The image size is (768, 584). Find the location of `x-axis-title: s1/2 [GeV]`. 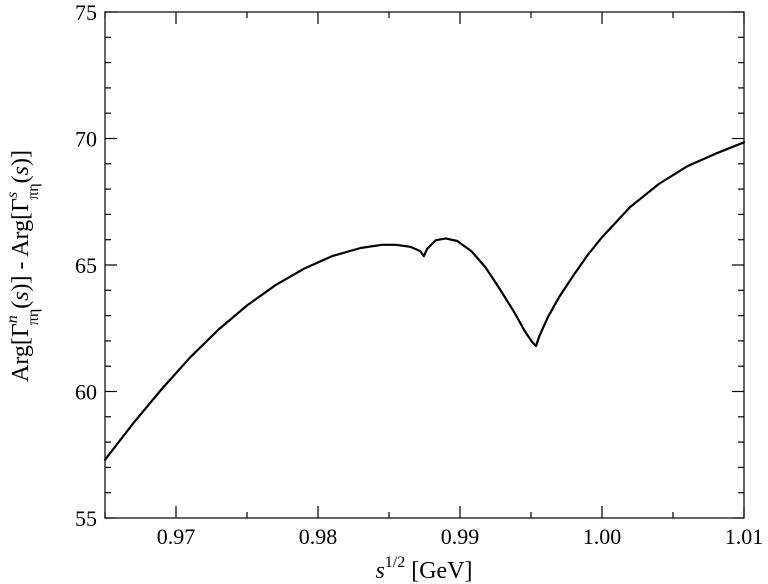

x-axis-title: s1/2 [GeV] is located at coordinates (423, 569).